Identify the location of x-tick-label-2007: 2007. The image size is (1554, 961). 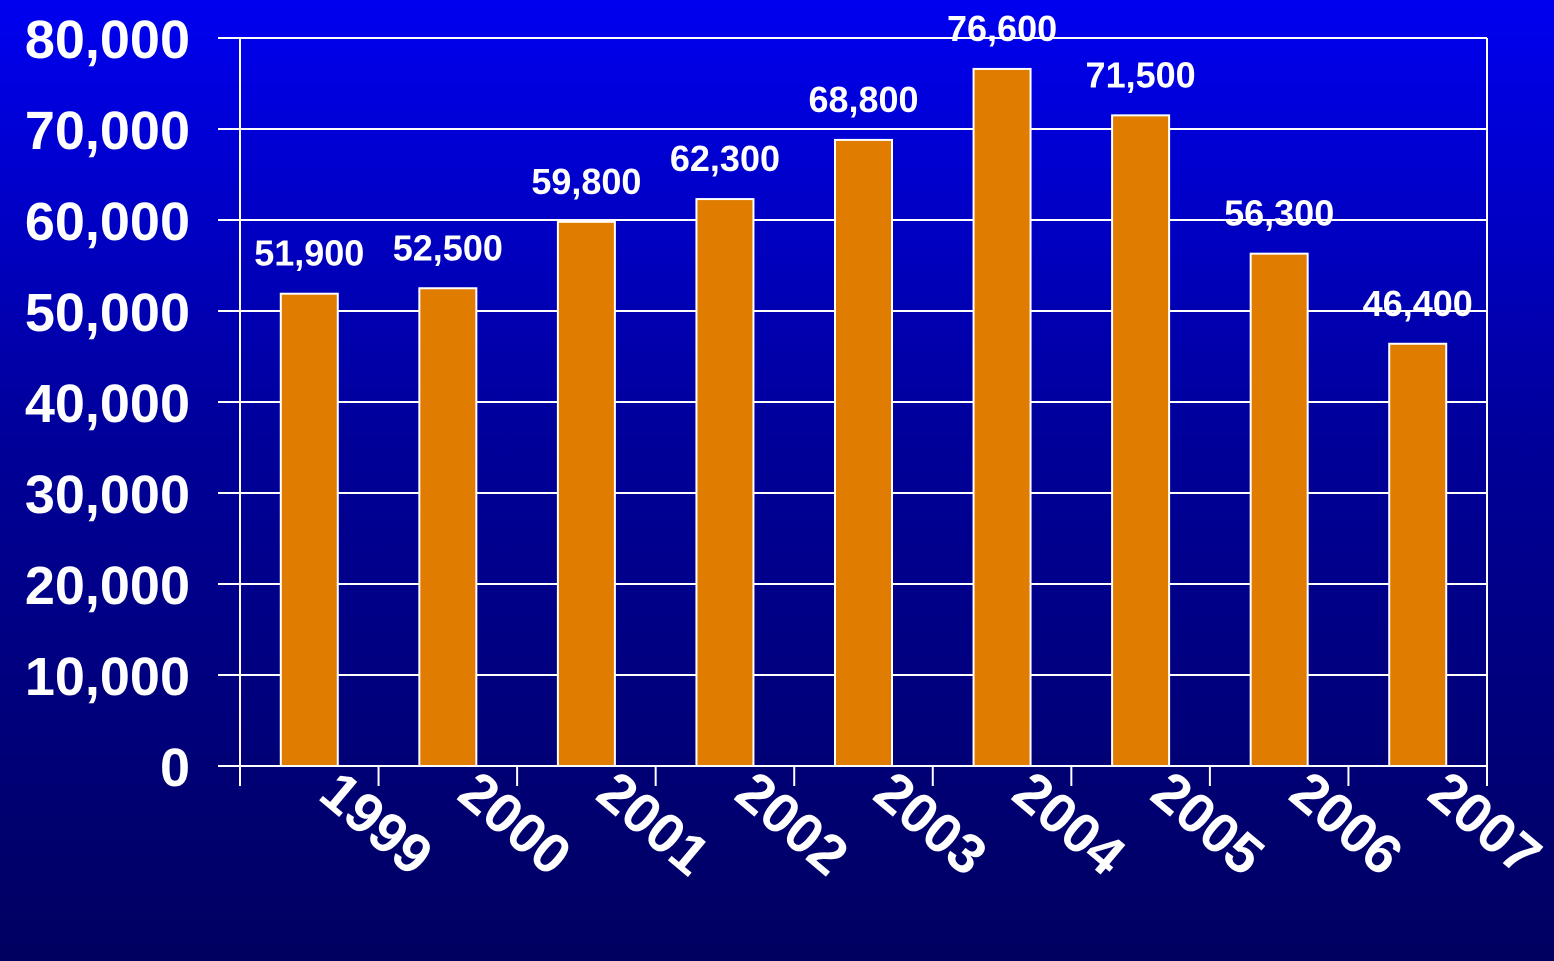
(1485, 823).